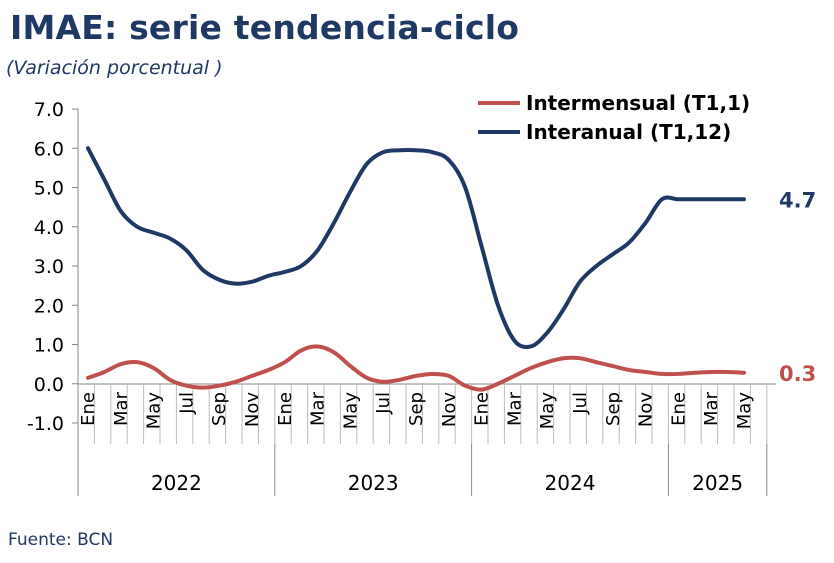 The width and height of the screenshot is (834, 563). Describe the element at coordinates (49, 149) in the screenshot. I see `y-tick-label: 6.0` at that location.